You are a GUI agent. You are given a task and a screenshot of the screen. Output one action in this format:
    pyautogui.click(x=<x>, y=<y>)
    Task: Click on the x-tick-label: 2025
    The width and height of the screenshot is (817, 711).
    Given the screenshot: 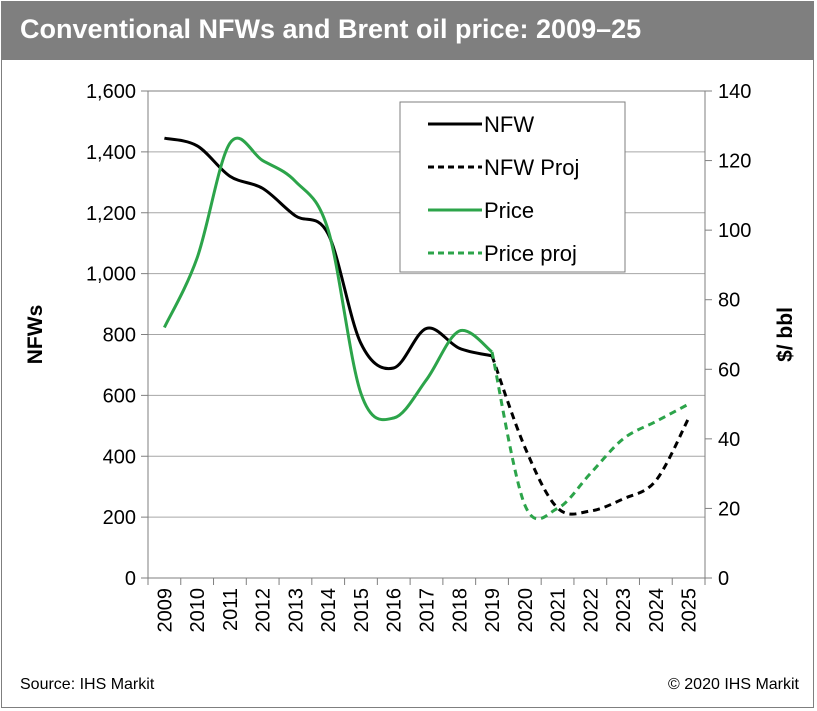 What is the action you would take?
    pyautogui.click(x=690, y=610)
    